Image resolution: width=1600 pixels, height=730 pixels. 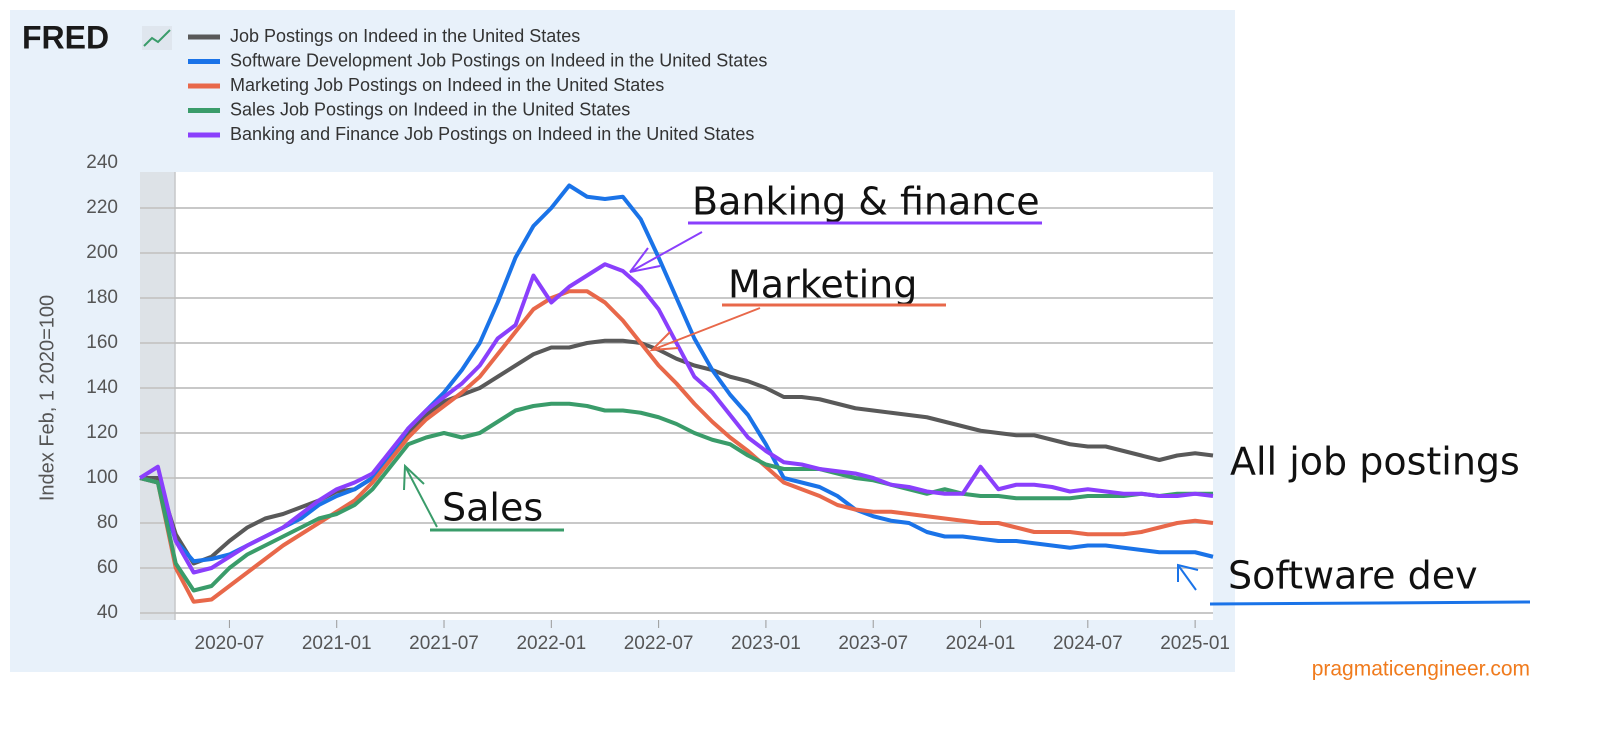 I want to click on source: pragmaticengineer.com, so click(x=1421, y=669).